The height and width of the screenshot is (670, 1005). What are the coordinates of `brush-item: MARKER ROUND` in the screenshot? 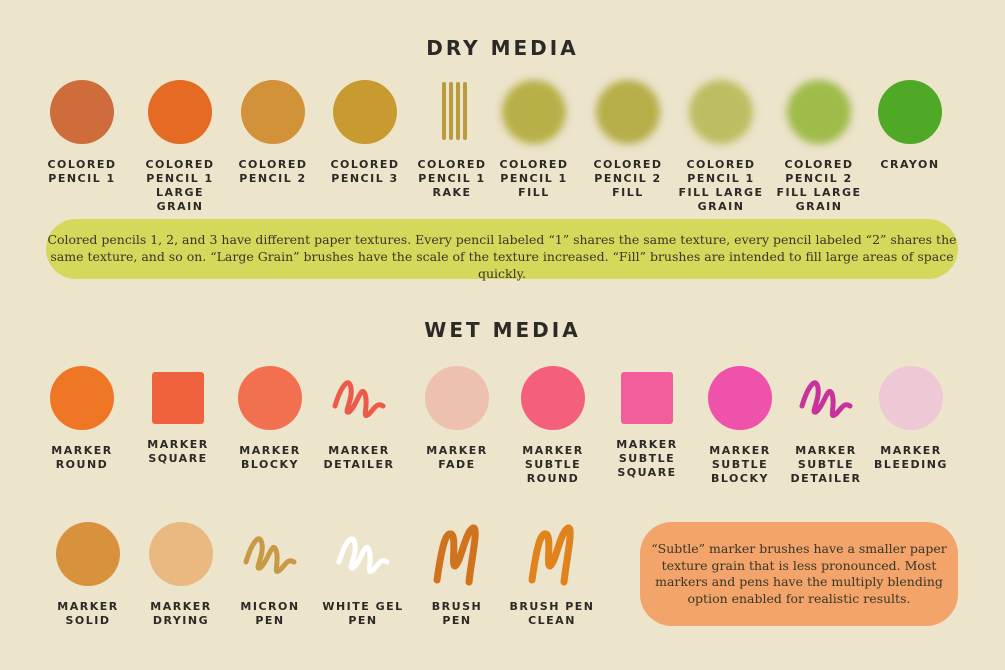 It's located at (82, 419).